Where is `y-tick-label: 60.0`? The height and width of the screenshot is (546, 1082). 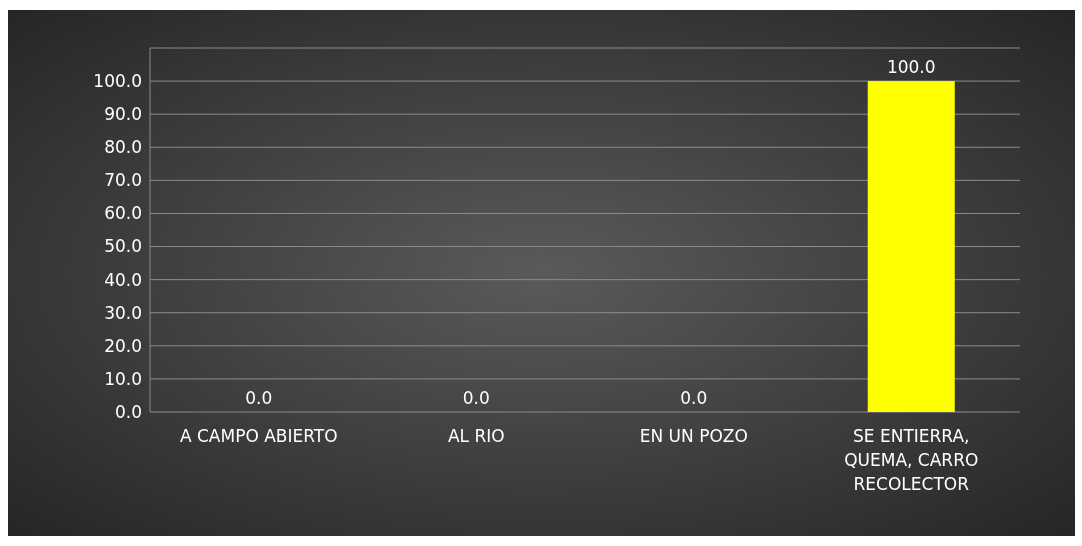 y-tick-label: 60.0 is located at coordinates (123, 213).